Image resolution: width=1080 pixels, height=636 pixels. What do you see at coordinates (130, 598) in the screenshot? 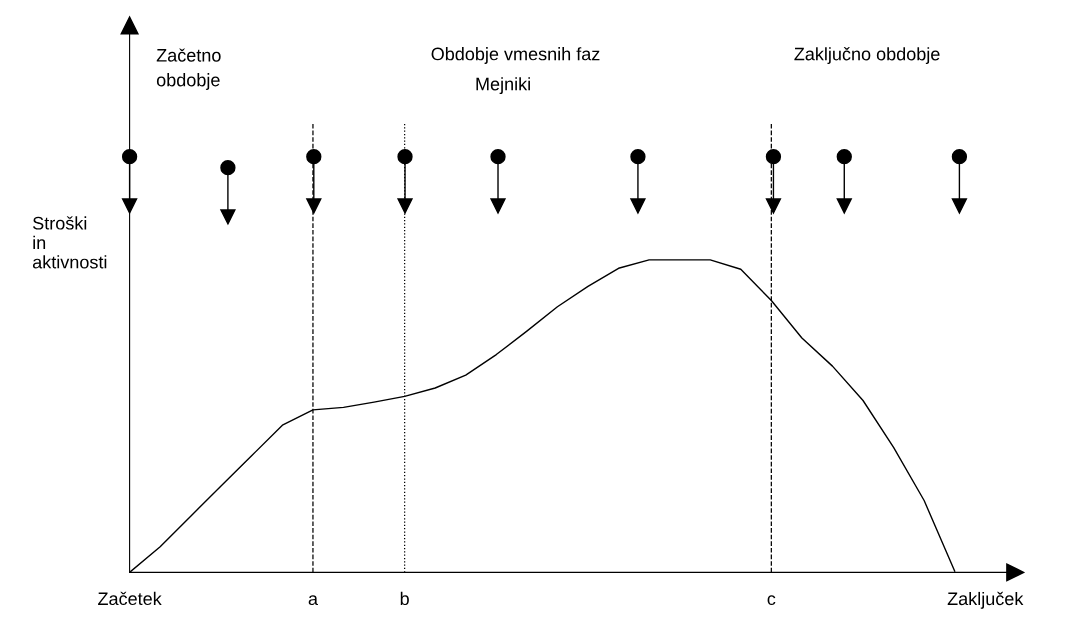
I see `x-tick-label: Začetek` at bounding box center [130, 598].